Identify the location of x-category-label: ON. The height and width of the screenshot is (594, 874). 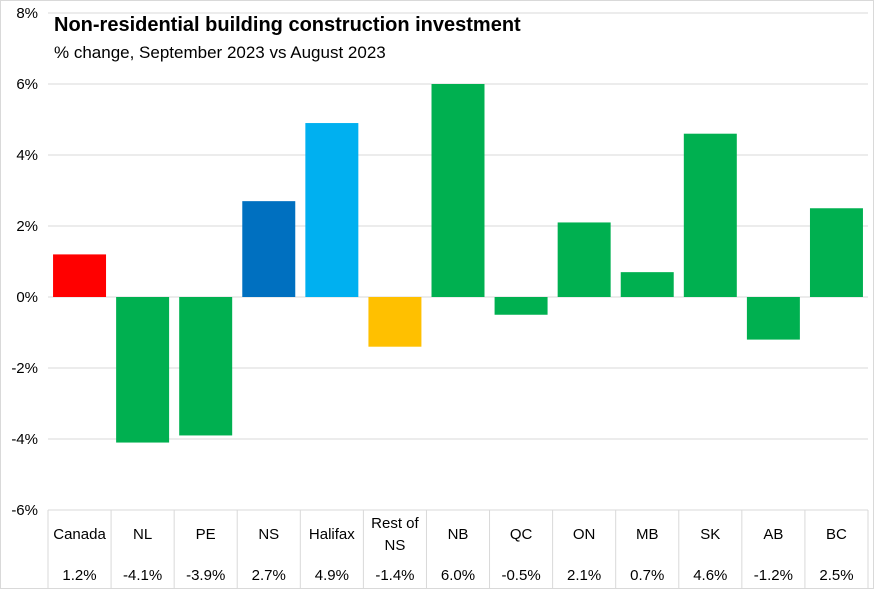
(584, 534).